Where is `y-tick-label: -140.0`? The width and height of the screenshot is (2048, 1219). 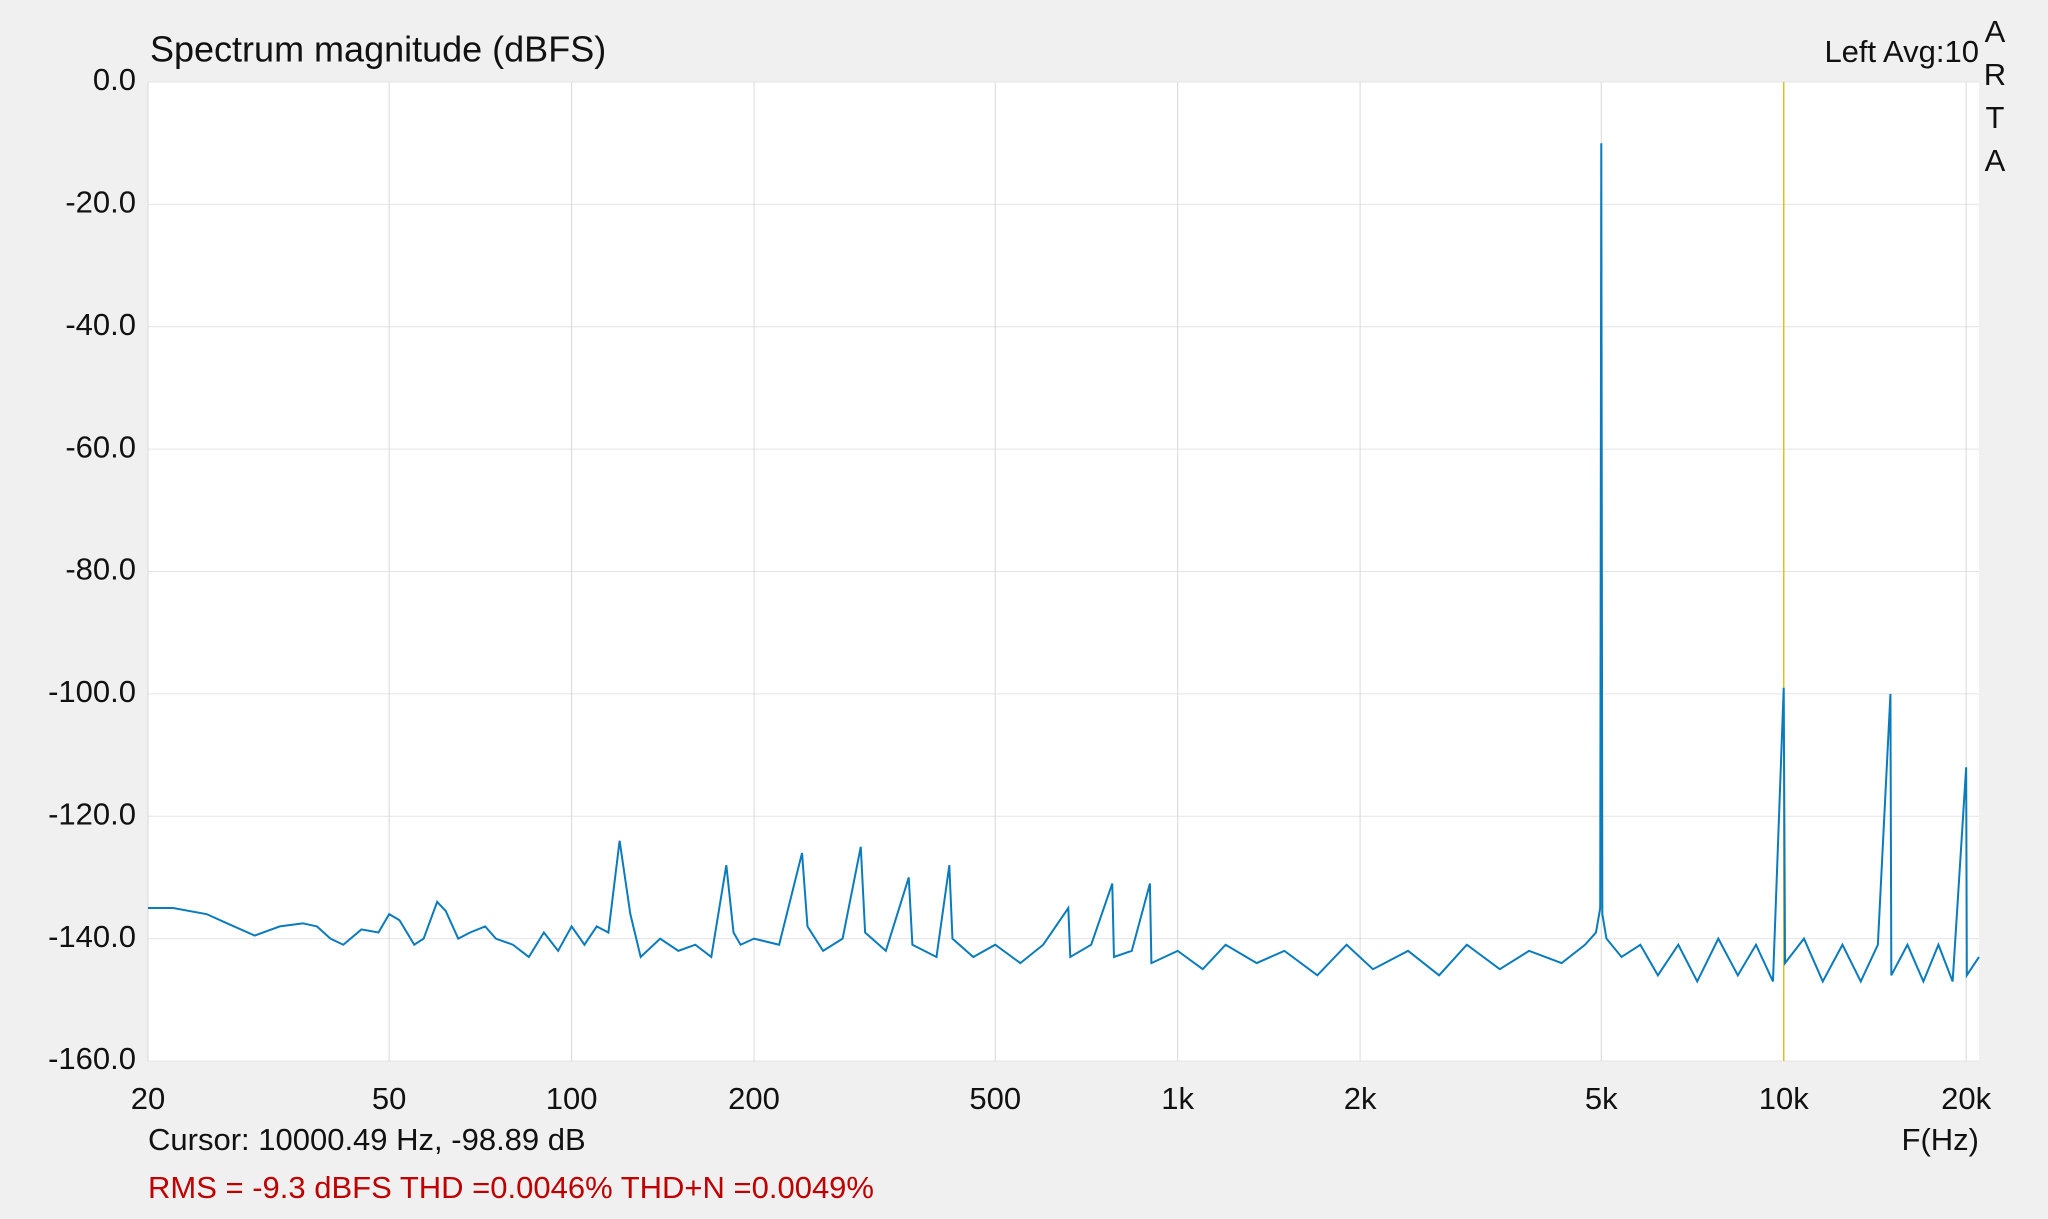 y-tick-label: -140.0 is located at coordinates (92, 936).